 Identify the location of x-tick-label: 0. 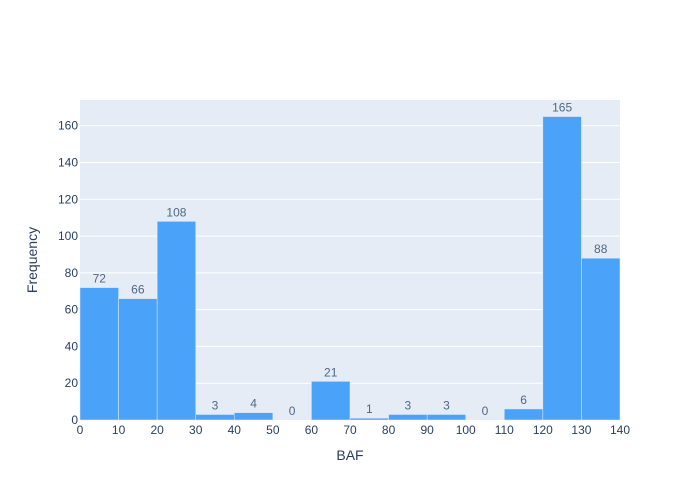
(80, 430).